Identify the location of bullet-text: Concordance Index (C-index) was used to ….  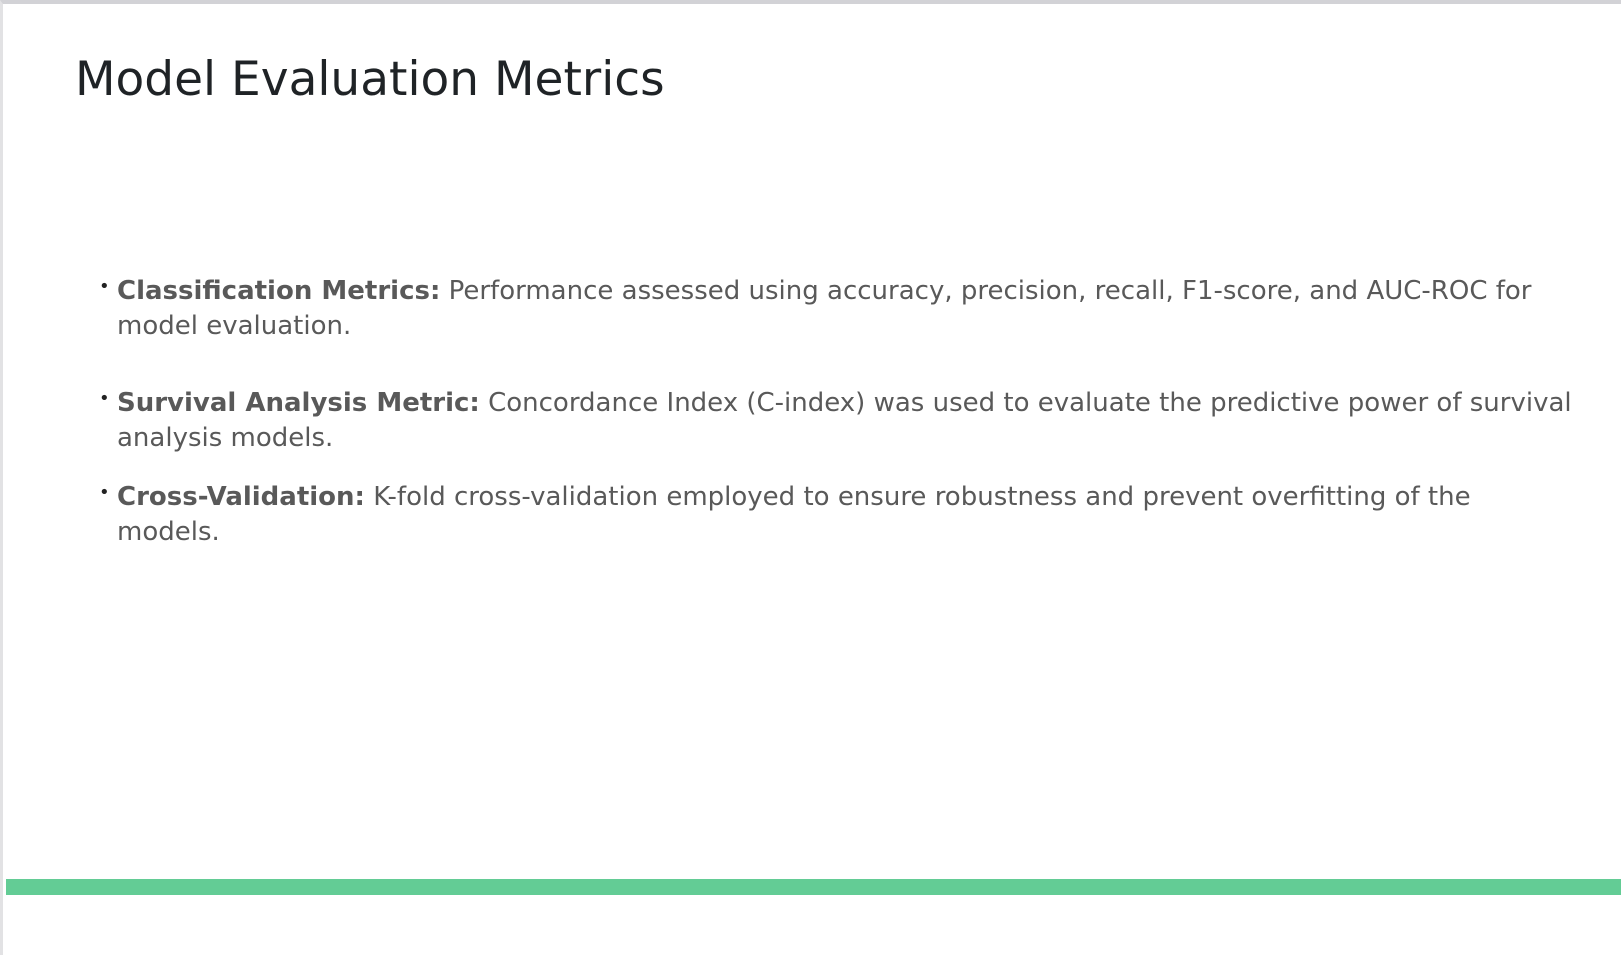
(844, 420).